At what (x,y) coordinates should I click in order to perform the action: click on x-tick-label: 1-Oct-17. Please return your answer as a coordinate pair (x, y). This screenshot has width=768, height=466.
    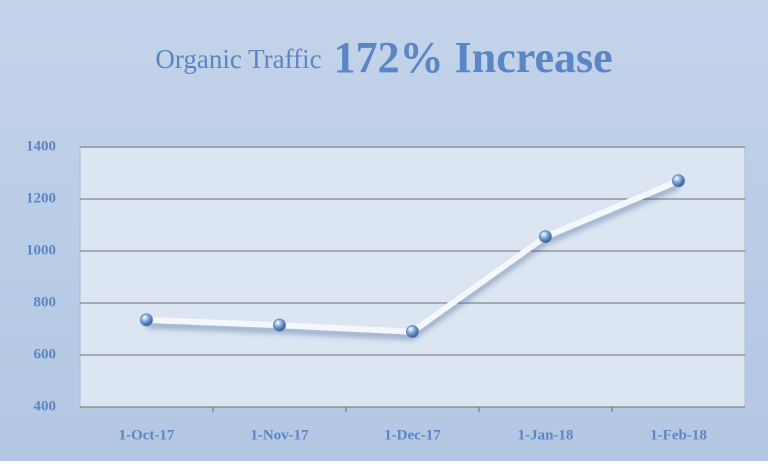
    Looking at the image, I should click on (147, 435).